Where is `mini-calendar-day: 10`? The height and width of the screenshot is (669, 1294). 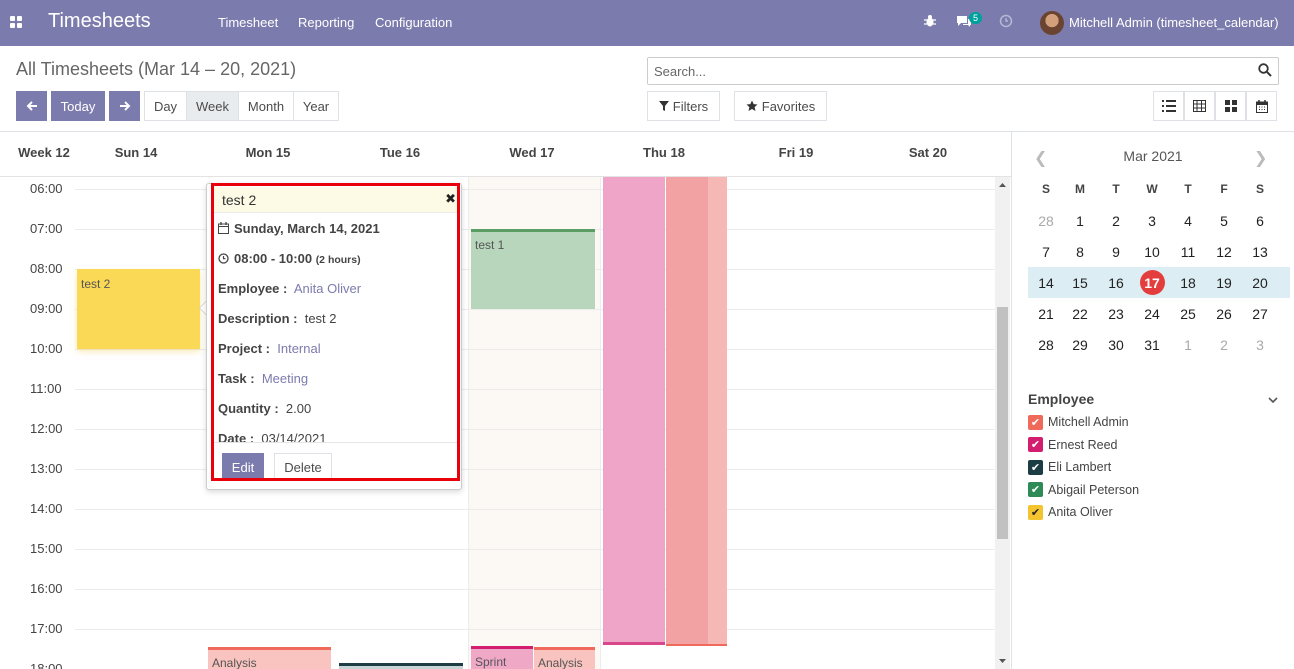
mini-calendar-day: 10 is located at coordinates (1152, 251).